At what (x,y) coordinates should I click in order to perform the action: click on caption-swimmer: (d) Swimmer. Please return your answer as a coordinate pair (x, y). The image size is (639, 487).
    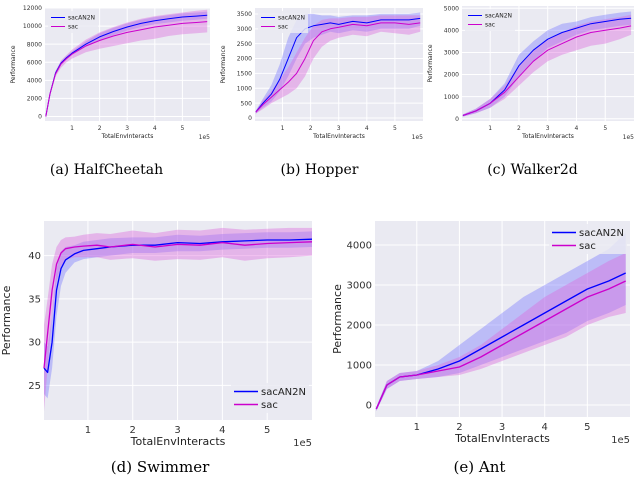
    Looking at the image, I should click on (160, 467).